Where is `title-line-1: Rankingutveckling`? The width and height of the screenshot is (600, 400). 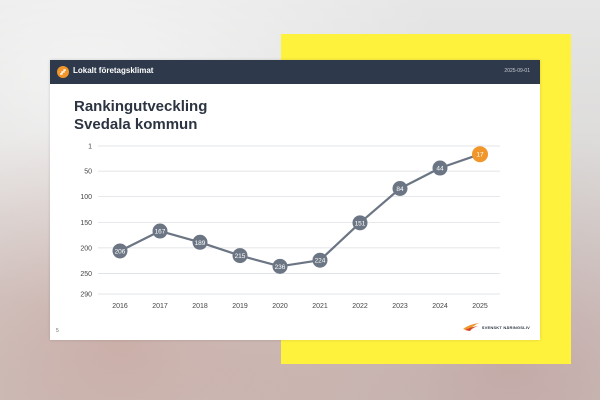
title-line-1: Rankingutveckling is located at coordinates (141, 106).